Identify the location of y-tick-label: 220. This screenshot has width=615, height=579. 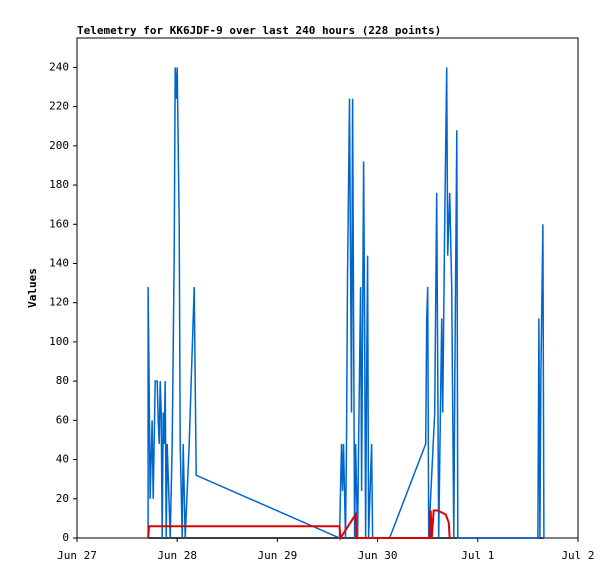
(59, 106).